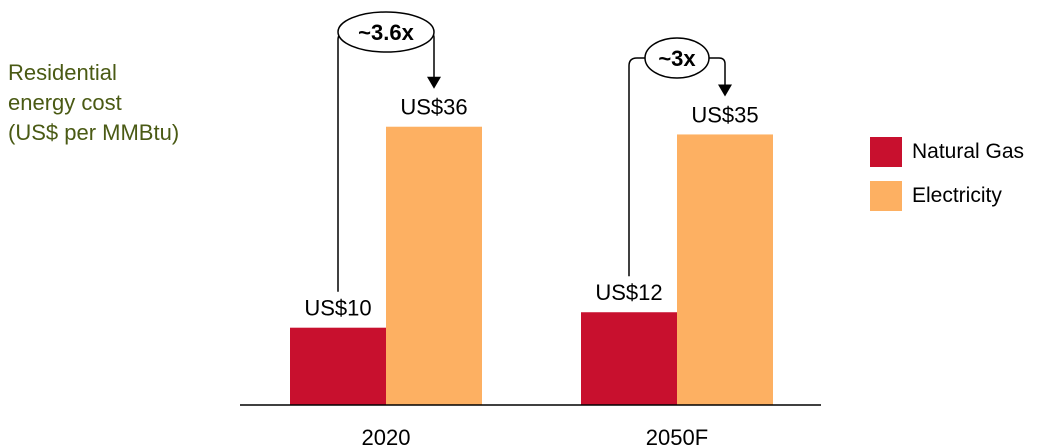 This screenshot has width=1061, height=447. Describe the element at coordinates (957, 195) in the screenshot. I see `legend-label-electricity: Electricity` at that location.